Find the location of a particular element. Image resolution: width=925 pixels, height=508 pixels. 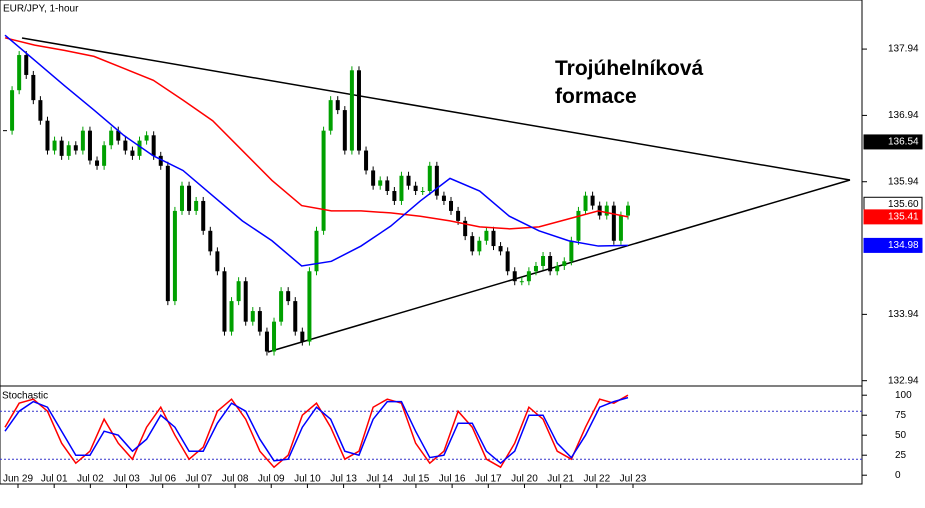

x-tick-label: Jul 13 is located at coordinates (343, 479).